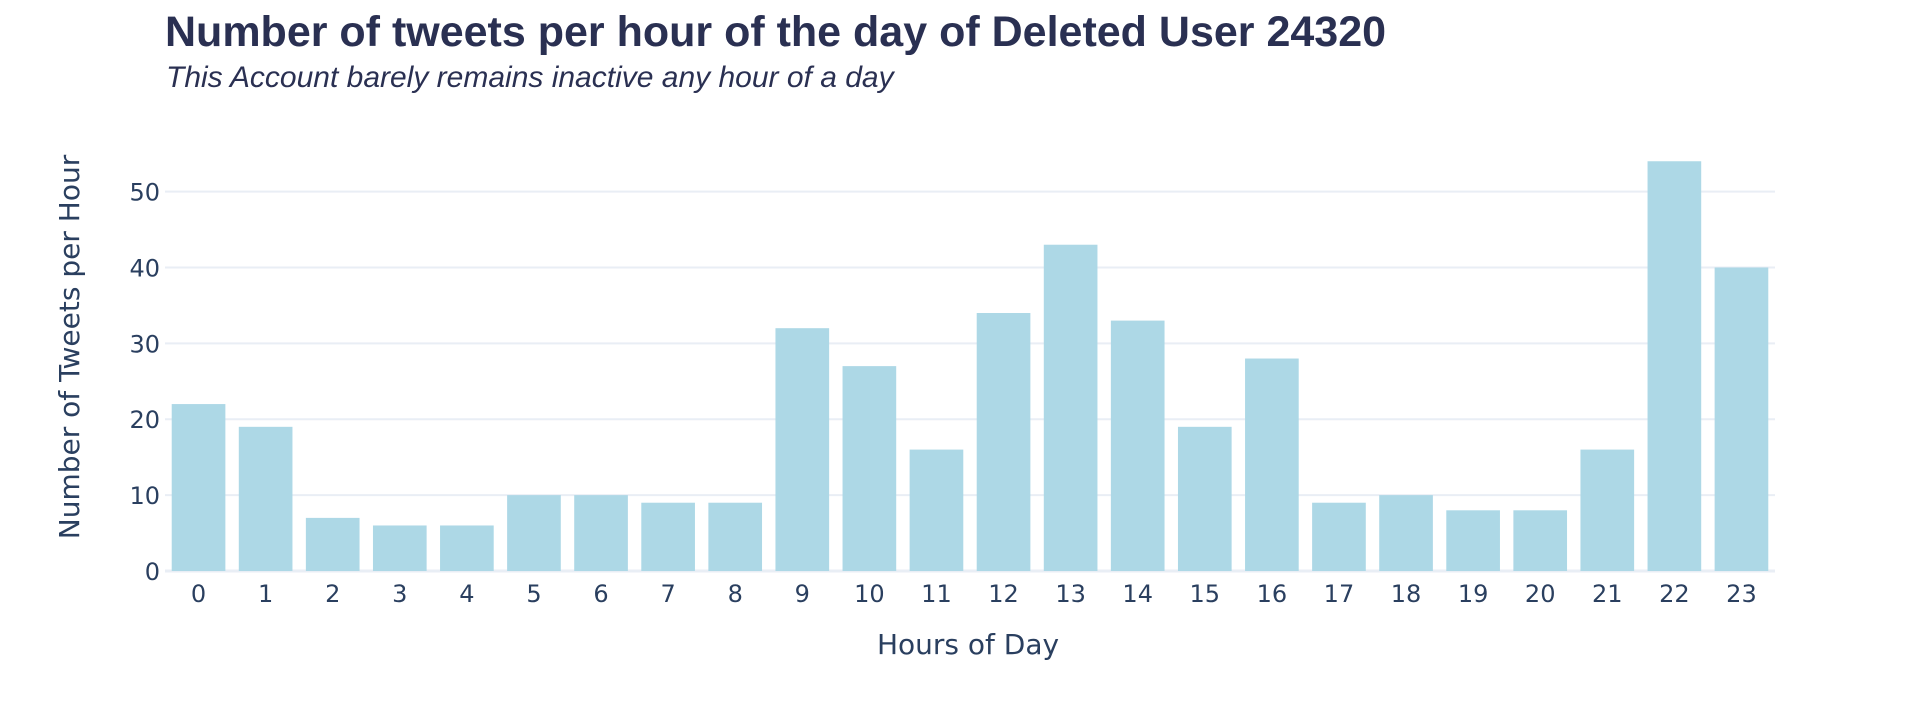 The height and width of the screenshot is (728, 1920). Describe the element at coordinates (144, 193) in the screenshot. I see `y-tick-label: 50` at that location.